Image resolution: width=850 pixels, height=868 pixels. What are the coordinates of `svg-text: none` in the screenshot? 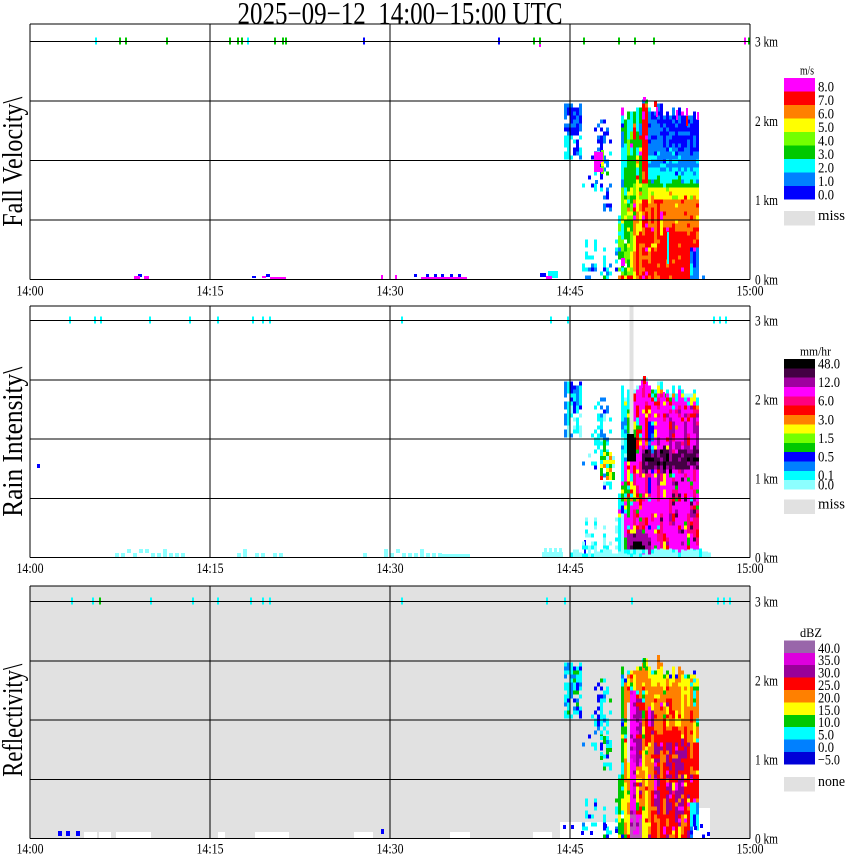 It's located at (831, 782).